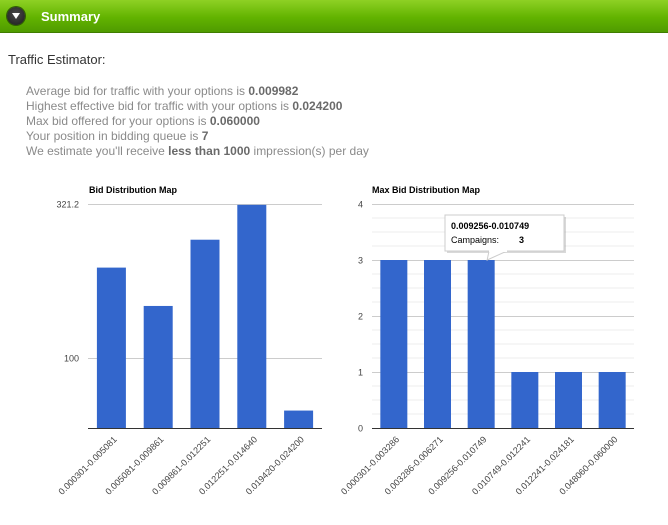 This screenshot has height=525, width=668. What do you see at coordinates (117, 136) in the screenshot?
I see `queue-position-line: Your position in bidding queue is 7` at bounding box center [117, 136].